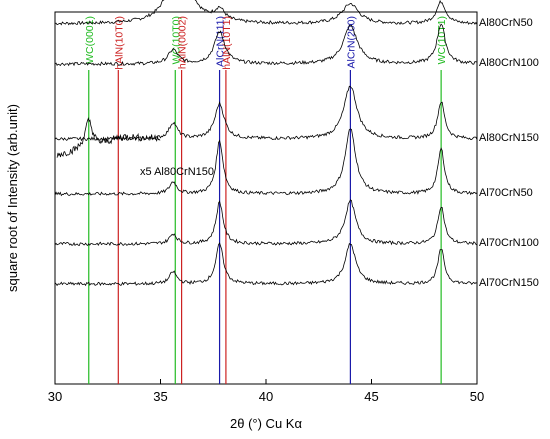 The width and height of the screenshot is (550, 439). Describe the element at coordinates (506, 193) in the screenshot. I see `sample-label-al70crn50: Al70CrN50` at that location.